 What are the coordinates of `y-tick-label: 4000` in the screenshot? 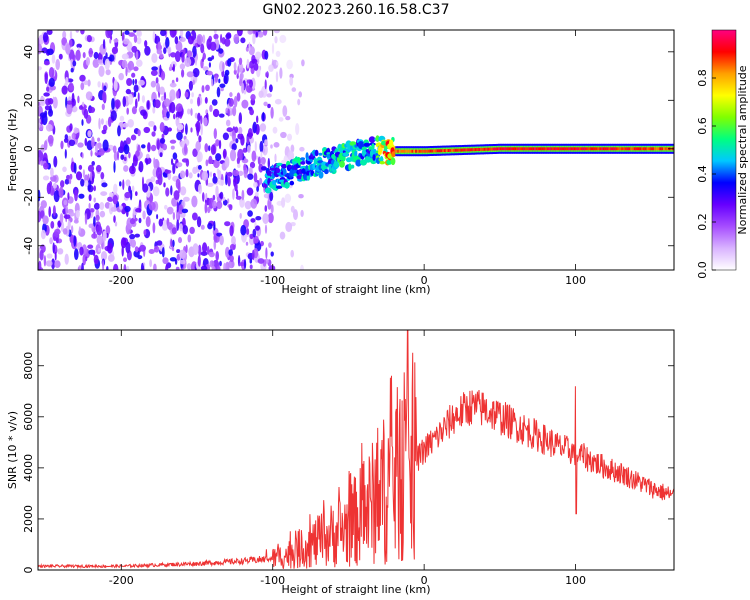 It's located at (28, 468).